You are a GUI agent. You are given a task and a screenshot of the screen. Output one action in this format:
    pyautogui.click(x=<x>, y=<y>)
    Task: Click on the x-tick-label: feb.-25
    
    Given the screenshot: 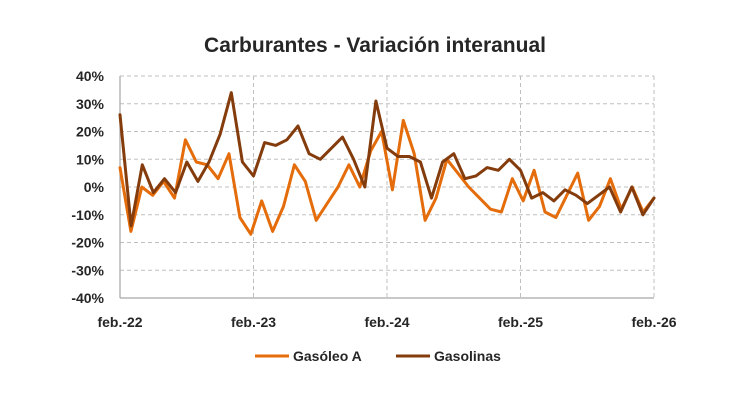 What is the action you would take?
    pyautogui.click(x=520, y=322)
    